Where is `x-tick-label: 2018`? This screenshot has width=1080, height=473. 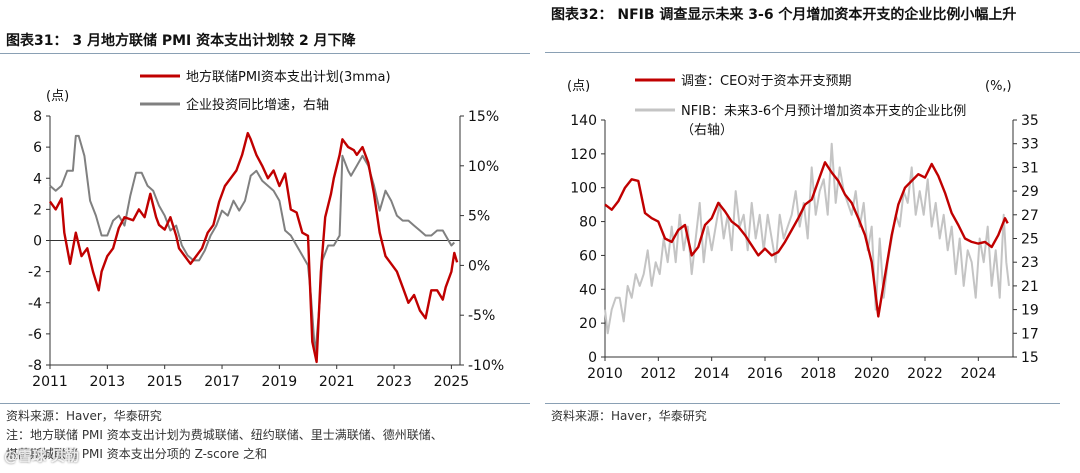 x-tick-label: 2018 is located at coordinates (819, 374).